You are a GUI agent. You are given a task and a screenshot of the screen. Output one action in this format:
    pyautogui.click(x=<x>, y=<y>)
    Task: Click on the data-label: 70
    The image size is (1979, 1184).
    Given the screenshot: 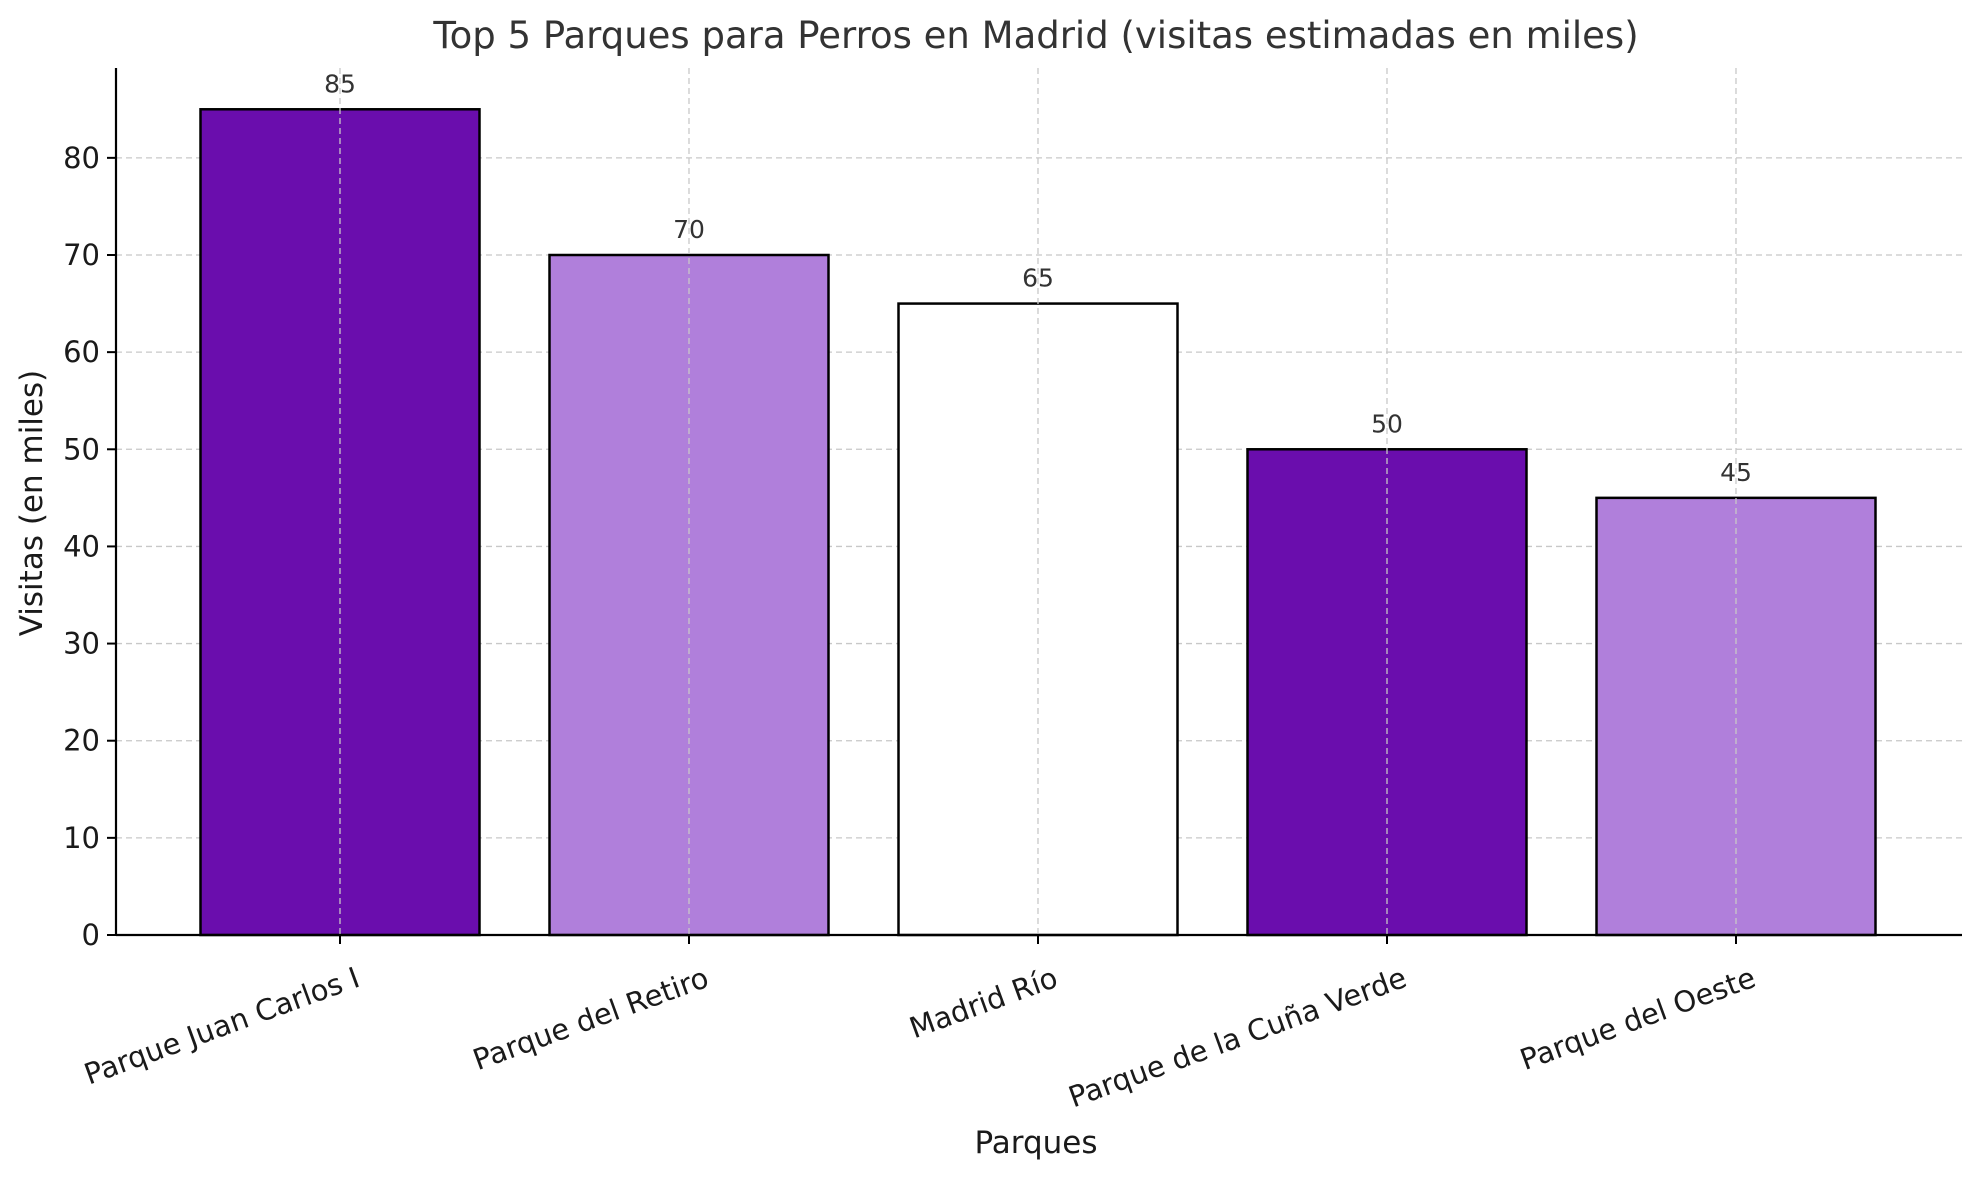 What is the action you would take?
    pyautogui.click(x=689, y=229)
    